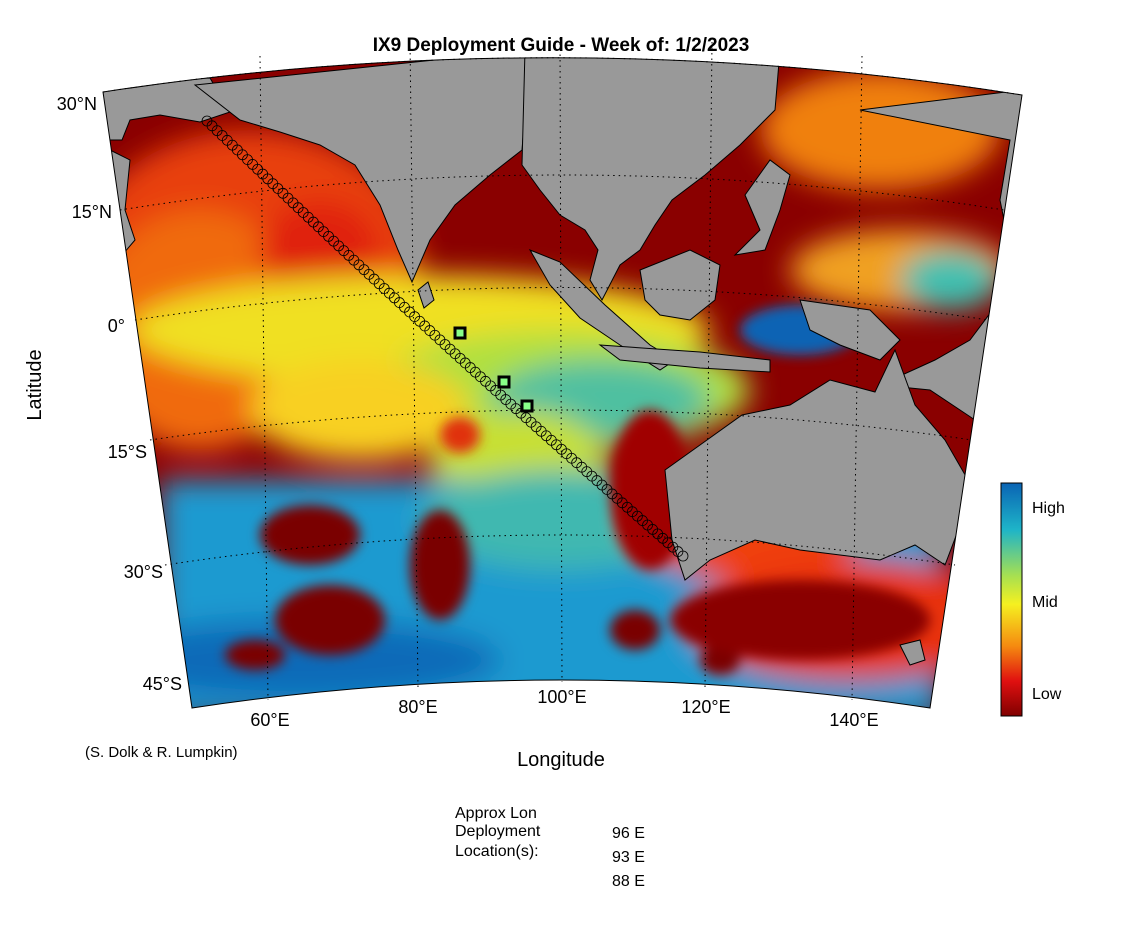 The height and width of the screenshot is (945, 1122). I want to click on lat-label: 30°S, so click(143, 572).